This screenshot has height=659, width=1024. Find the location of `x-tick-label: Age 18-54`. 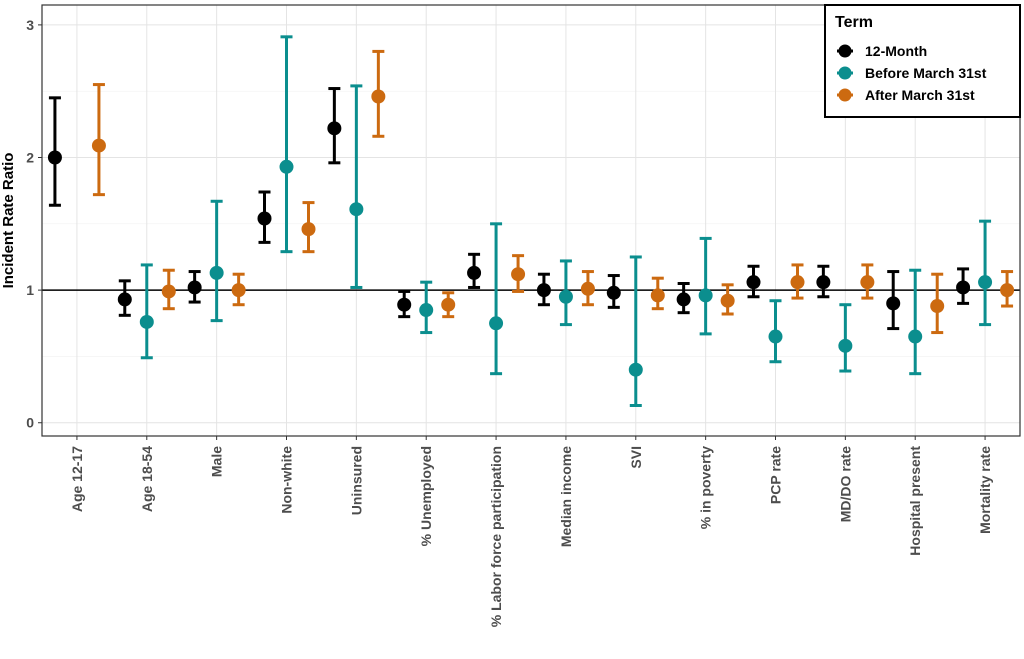

x-tick-label: Age 18-54 is located at coordinates (147, 479).